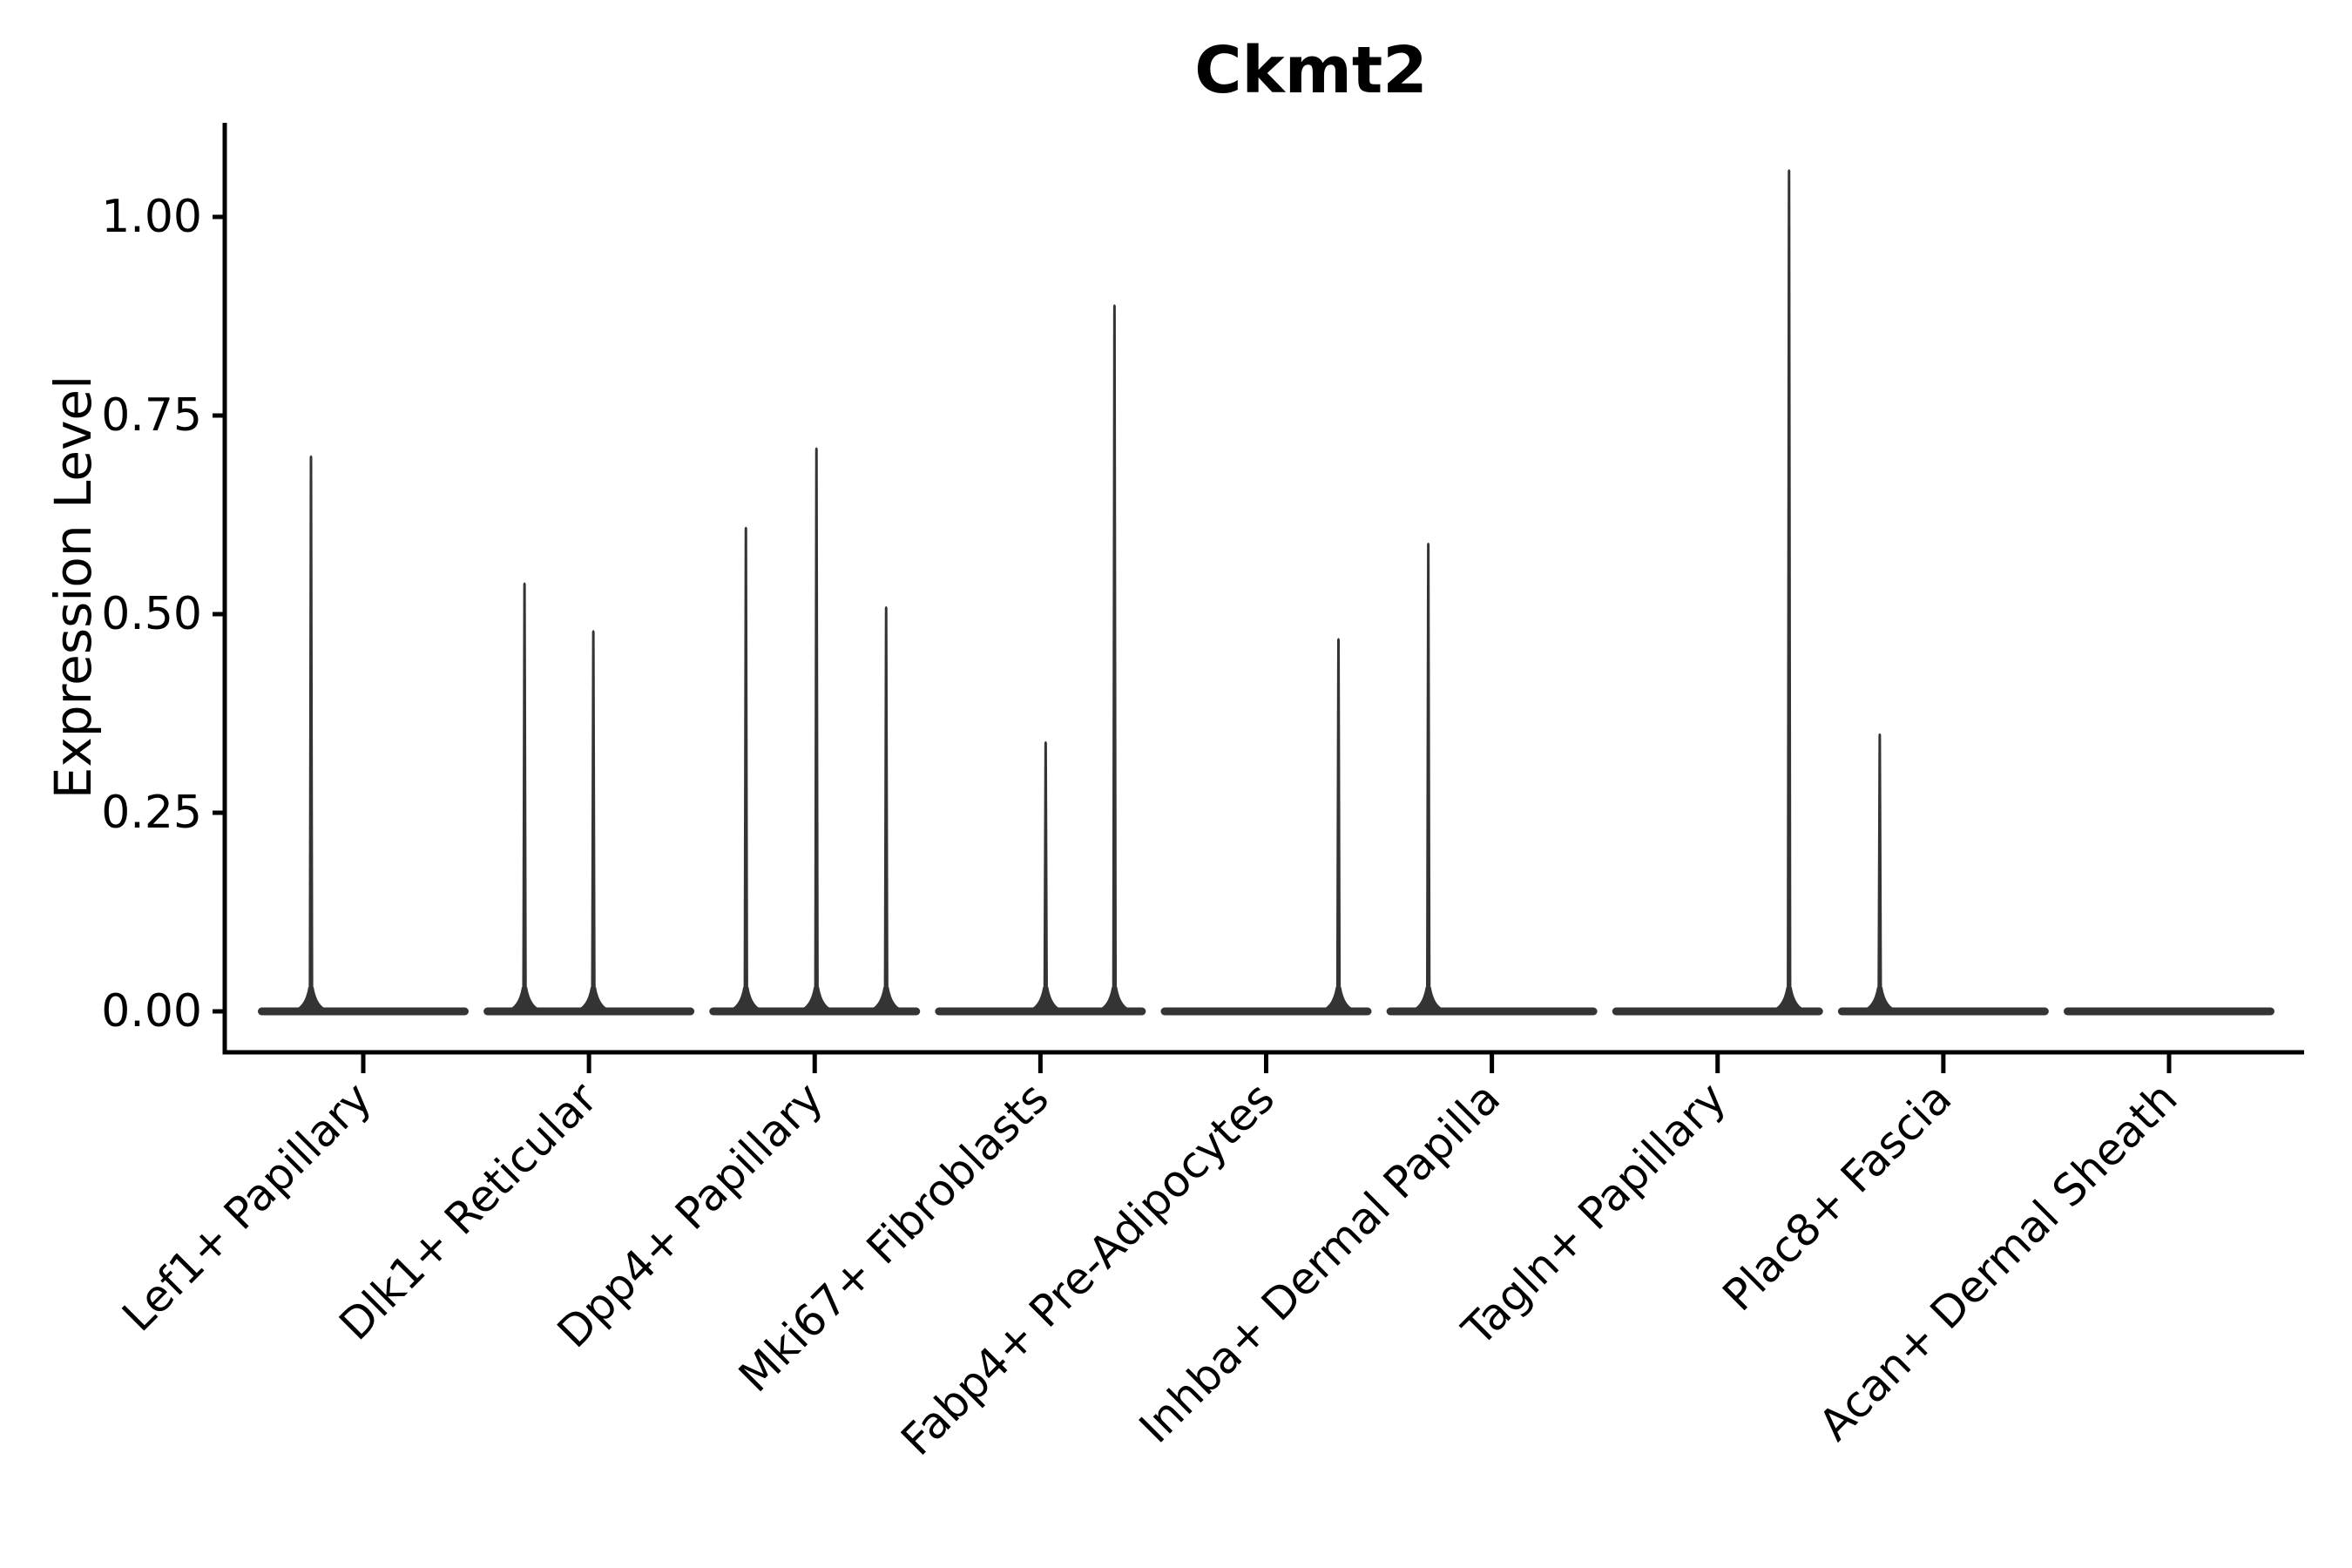  I want to click on x-tick-label: Acan+ Dermal Sheath, so click(1998, 1261).